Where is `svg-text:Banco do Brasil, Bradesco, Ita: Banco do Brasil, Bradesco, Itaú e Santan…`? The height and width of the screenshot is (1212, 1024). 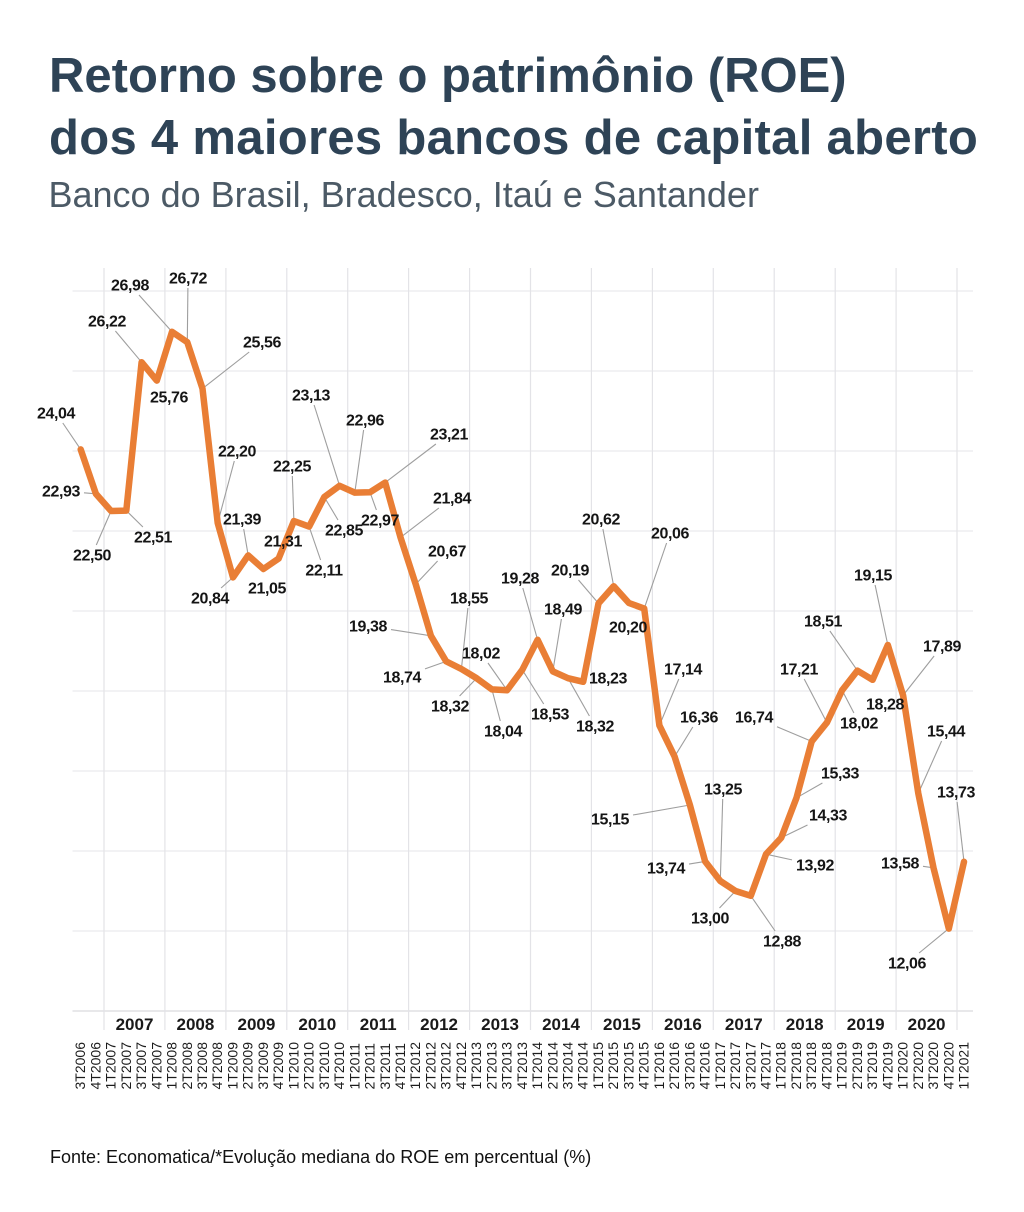
svg-text:Banco do Brasil, Bradesco, Ita: Banco do Brasil, Bradesco, Itaú e Santan… is located at coordinates (404, 194).